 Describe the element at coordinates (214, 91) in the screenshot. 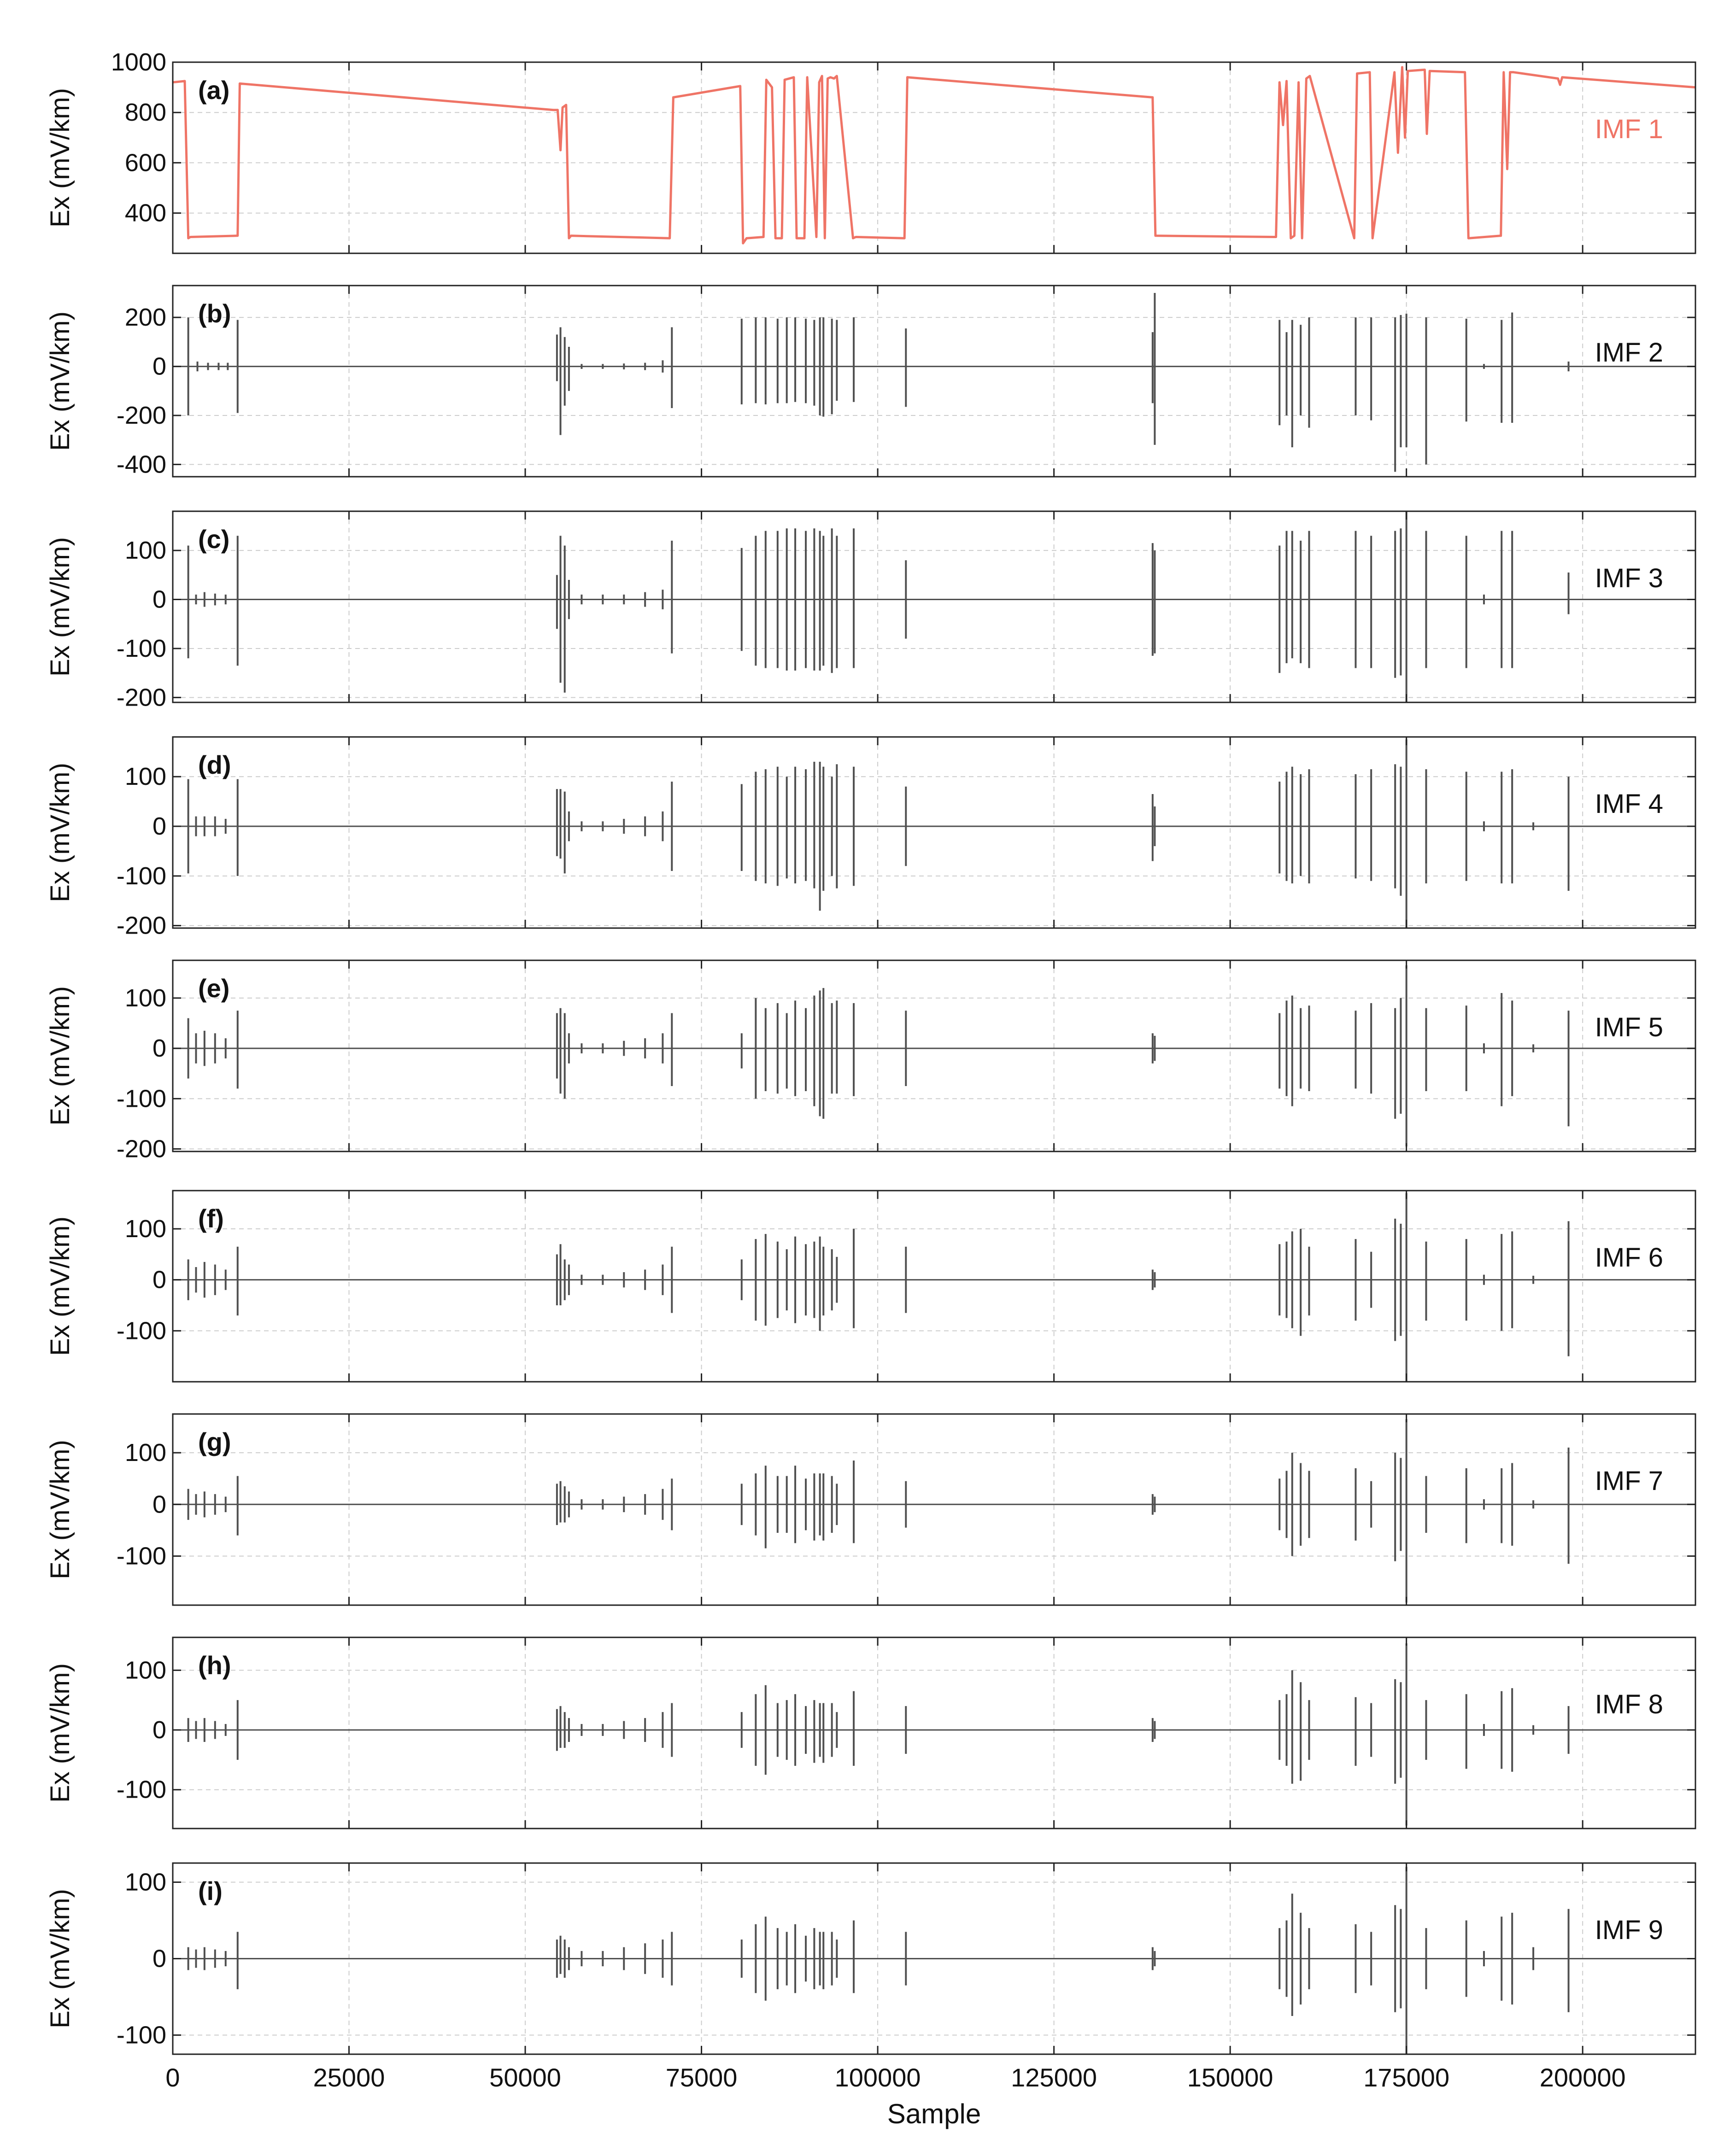

I see `panel-letter: (a)` at that location.